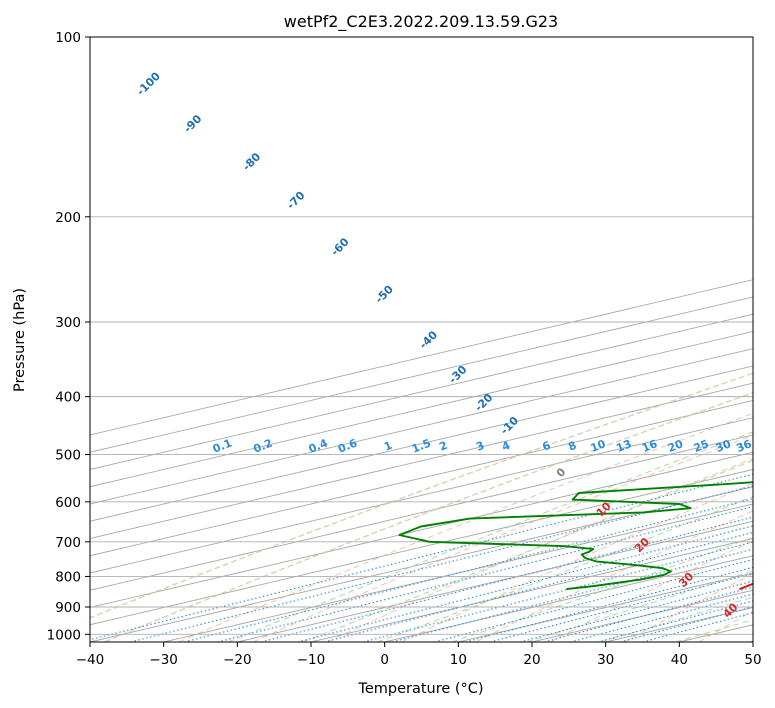 This screenshot has height=708, width=775. Describe the element at coordinates (68, 543) in the screenshot. I see `y-tick-label: 700` at that location.